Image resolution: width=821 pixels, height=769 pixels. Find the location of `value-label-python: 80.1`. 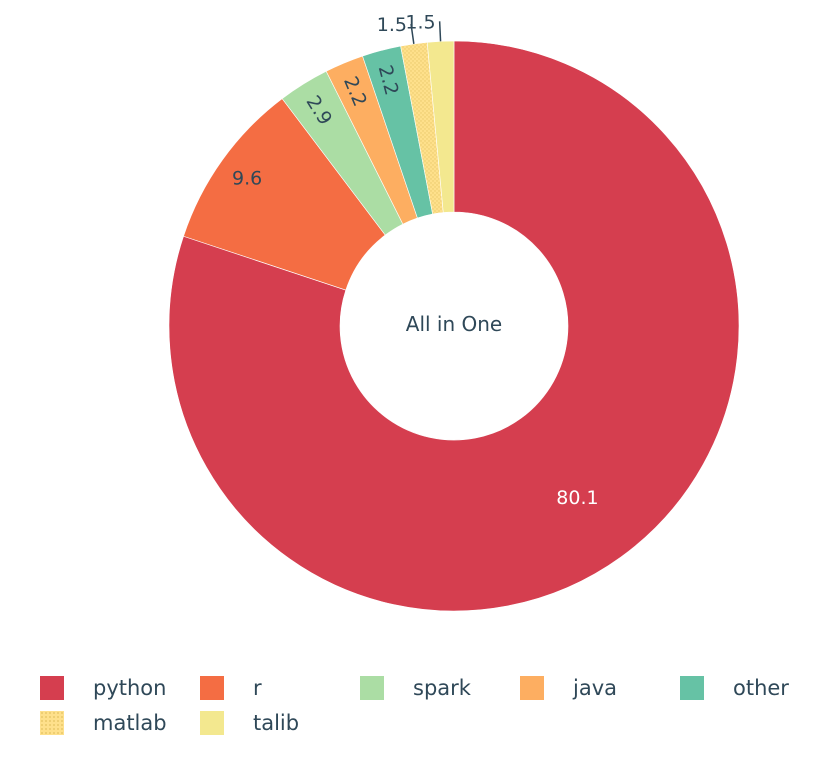

value-label-python: 80.1 is located at coordinates (577, 498).